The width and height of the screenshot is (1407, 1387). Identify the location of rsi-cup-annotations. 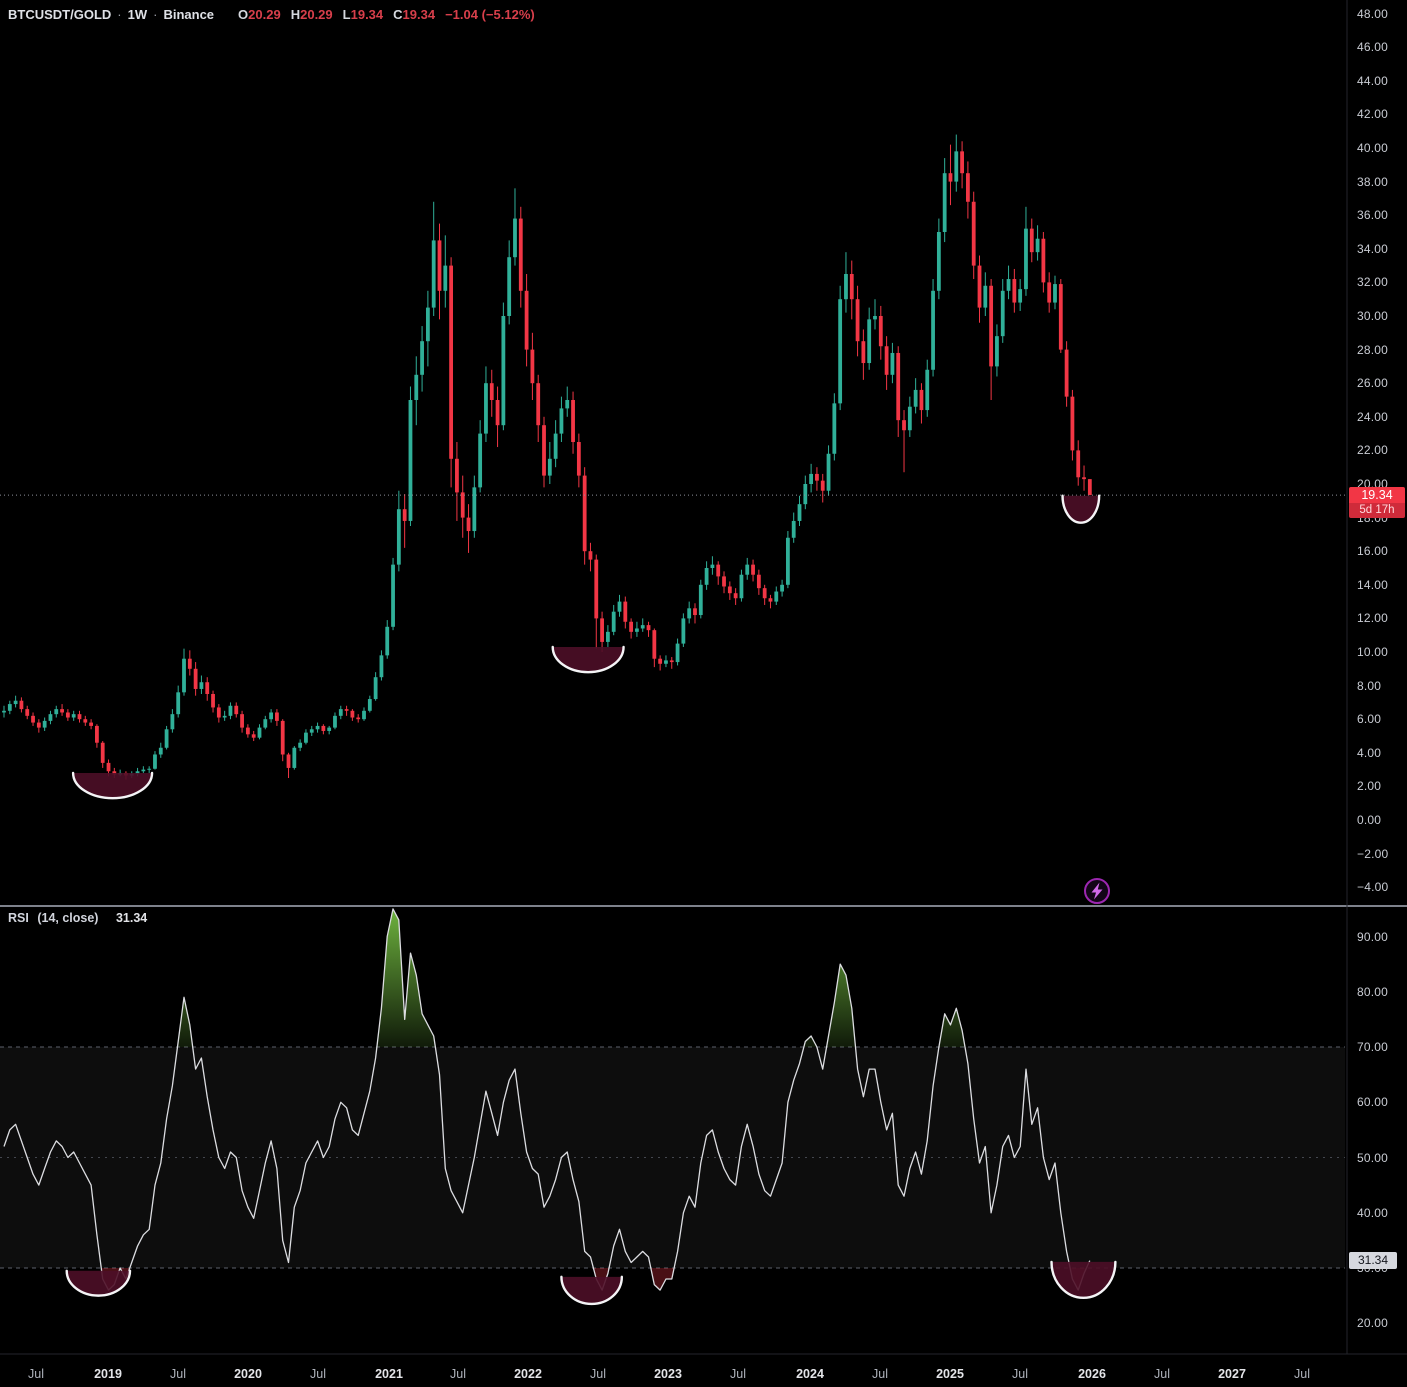
(591, 1282).